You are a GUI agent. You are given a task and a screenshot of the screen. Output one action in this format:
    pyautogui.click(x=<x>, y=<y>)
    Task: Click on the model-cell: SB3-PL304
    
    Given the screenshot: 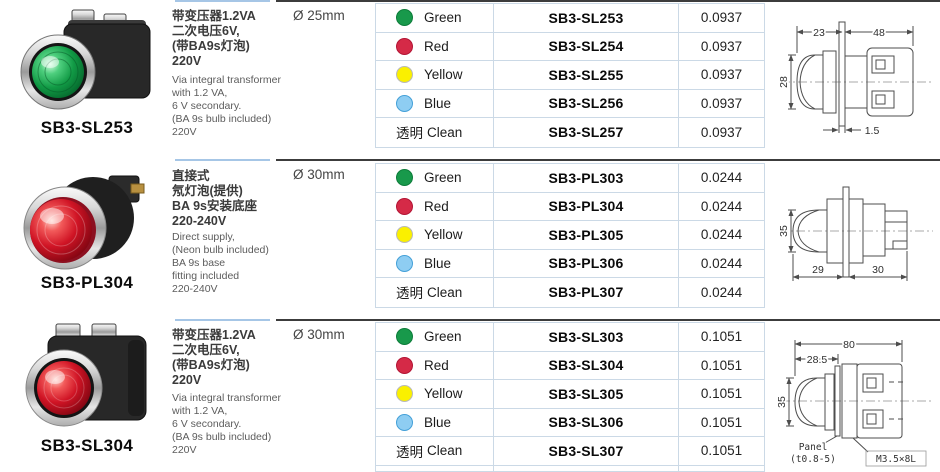 What is the action you would take?
    pyautogui.click(x=586, y=206)
    